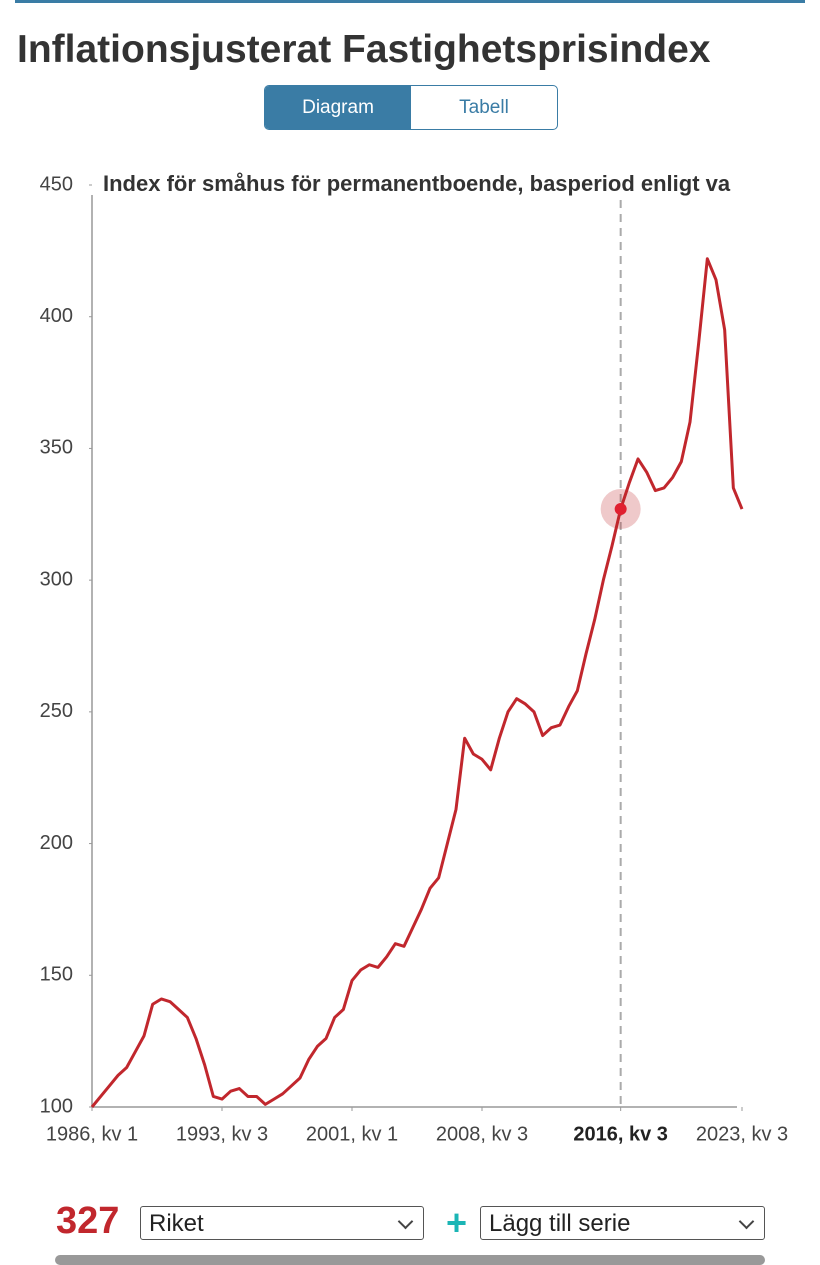  What do you see at coordinates (622, 1223) in the screenshot?
I see `add-series-select: Lägg till serie` at bounding box center [622, 1223].